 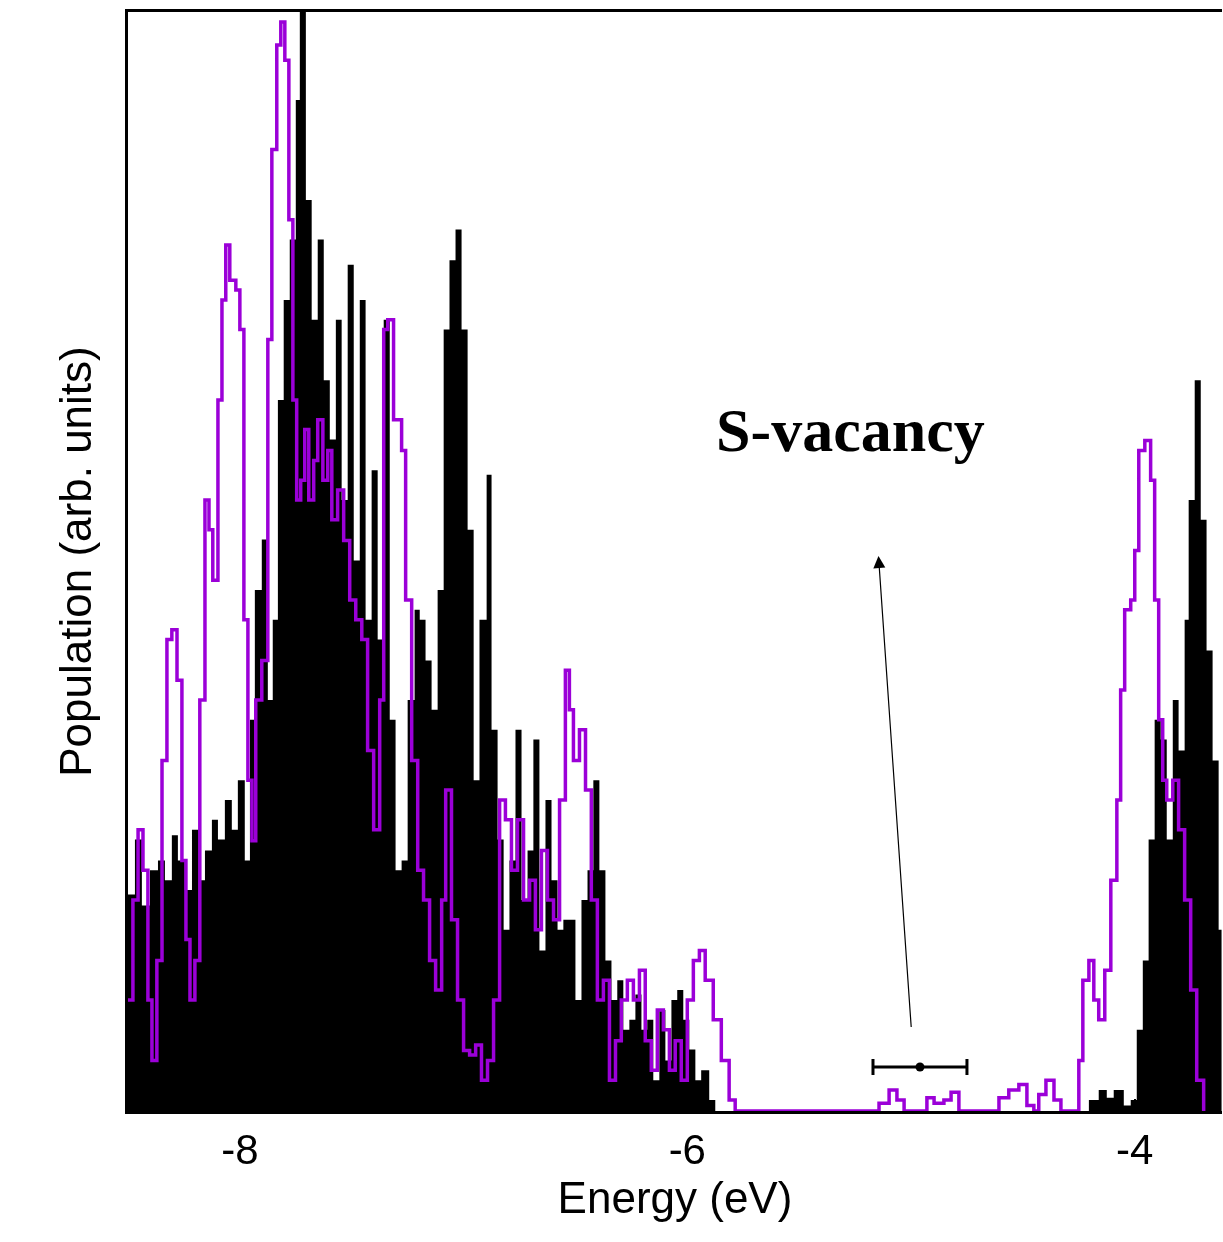 I want to click on x-tick-label: -6, so click(x=687, y=1150).